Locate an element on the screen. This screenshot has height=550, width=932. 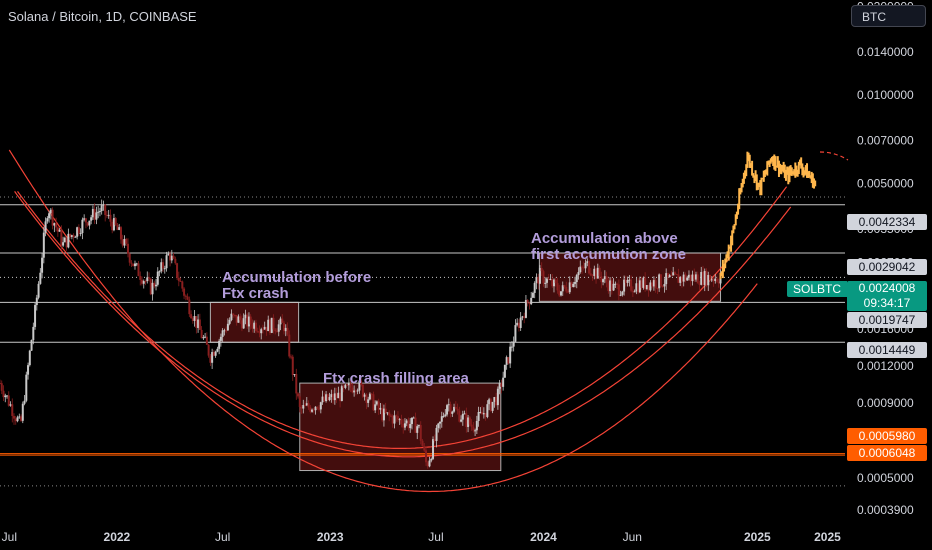
time-tick-label: 2024 is located at coordinates (543, 537).